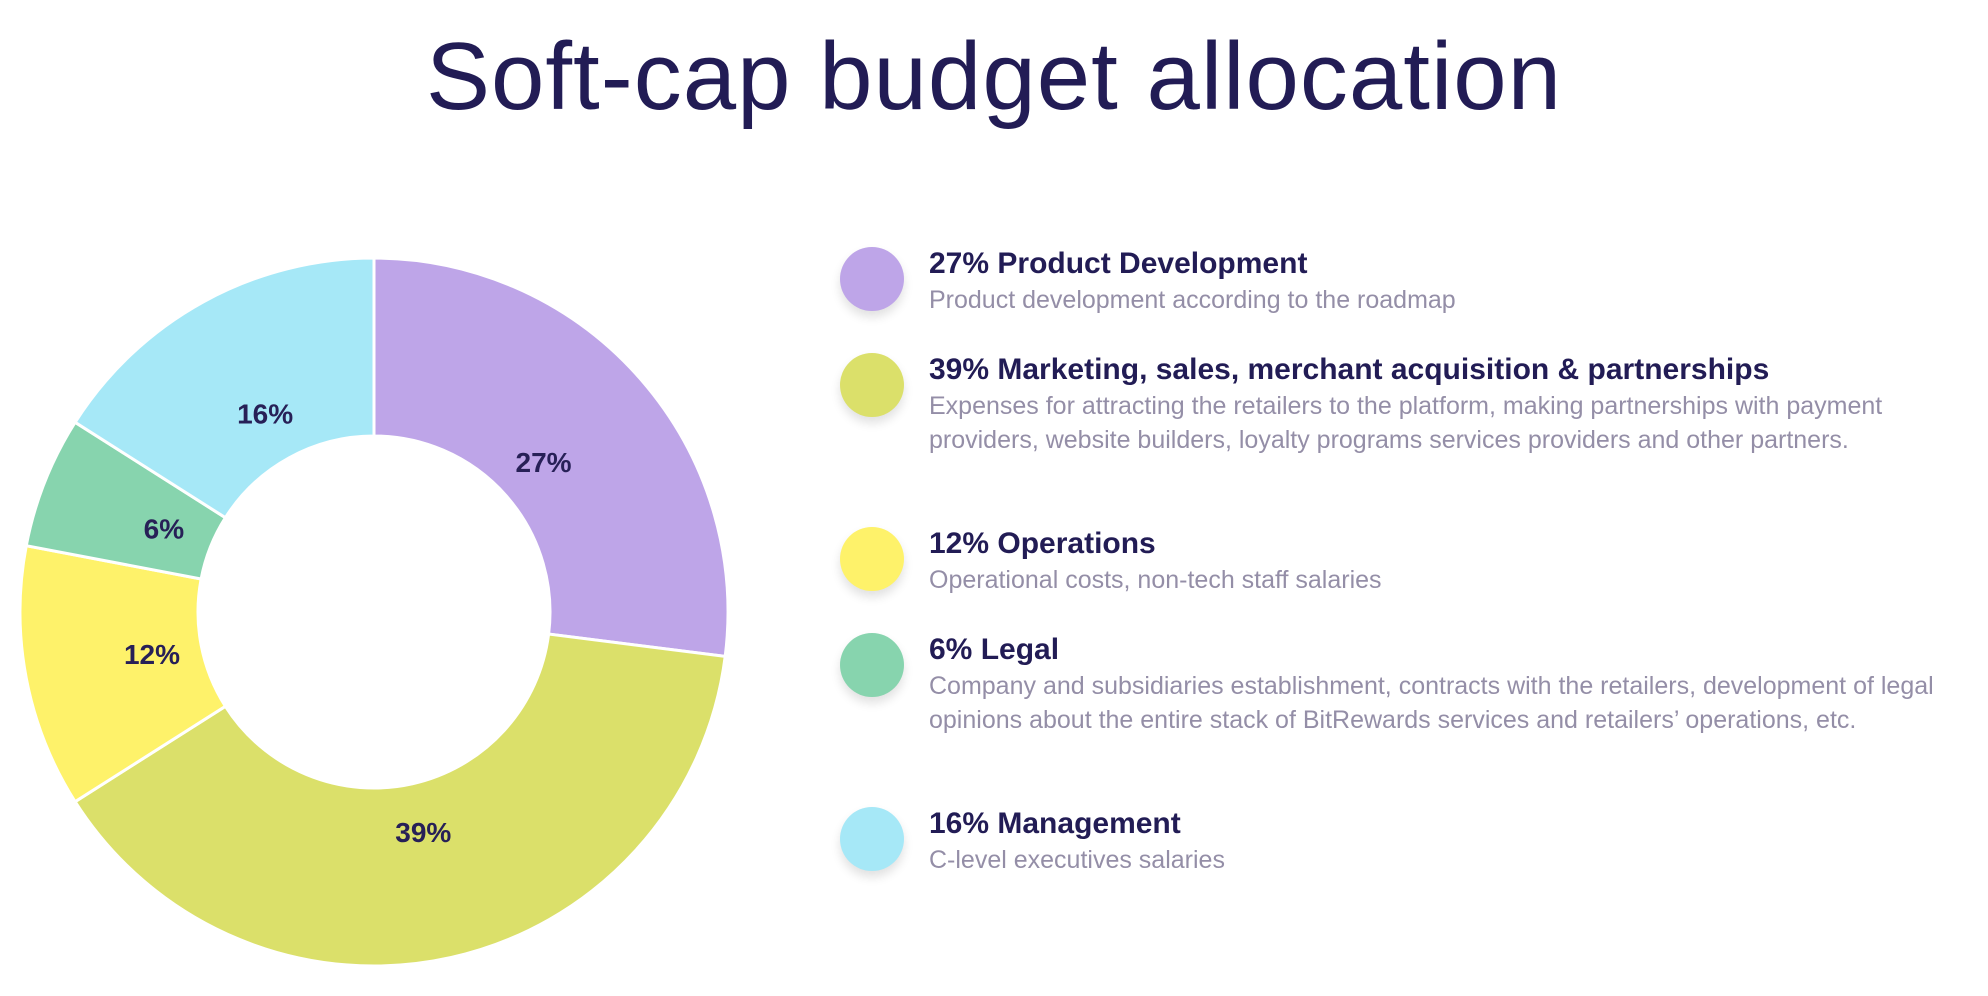  What do you see at coordinates (265, 413) in the screenshot?
I see `slice-management-label: 16%` at bounding box center [265, 413].